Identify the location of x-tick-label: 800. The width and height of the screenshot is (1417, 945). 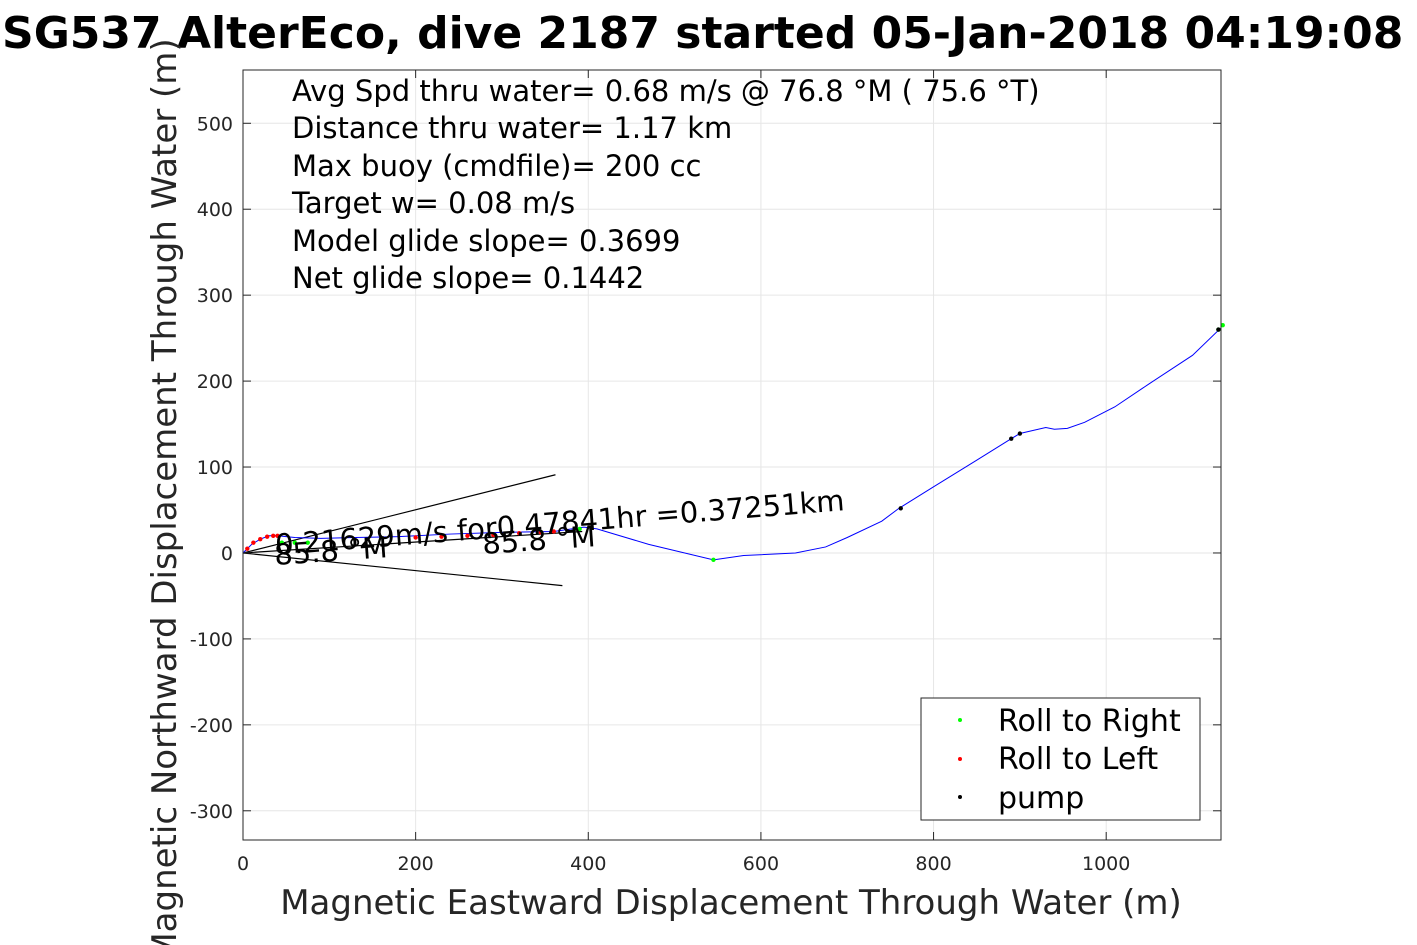
(933, 864).